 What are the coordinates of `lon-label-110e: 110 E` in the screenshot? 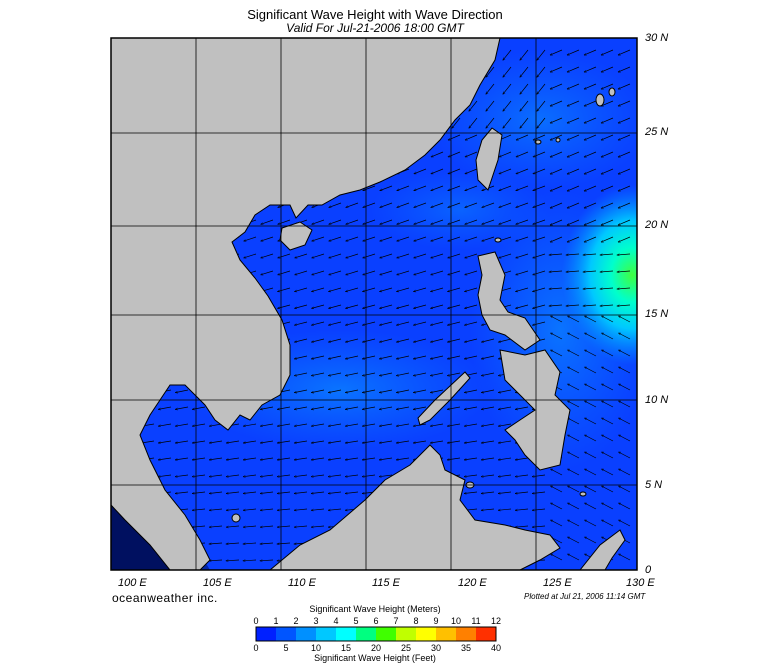 It's located at (302, 583).